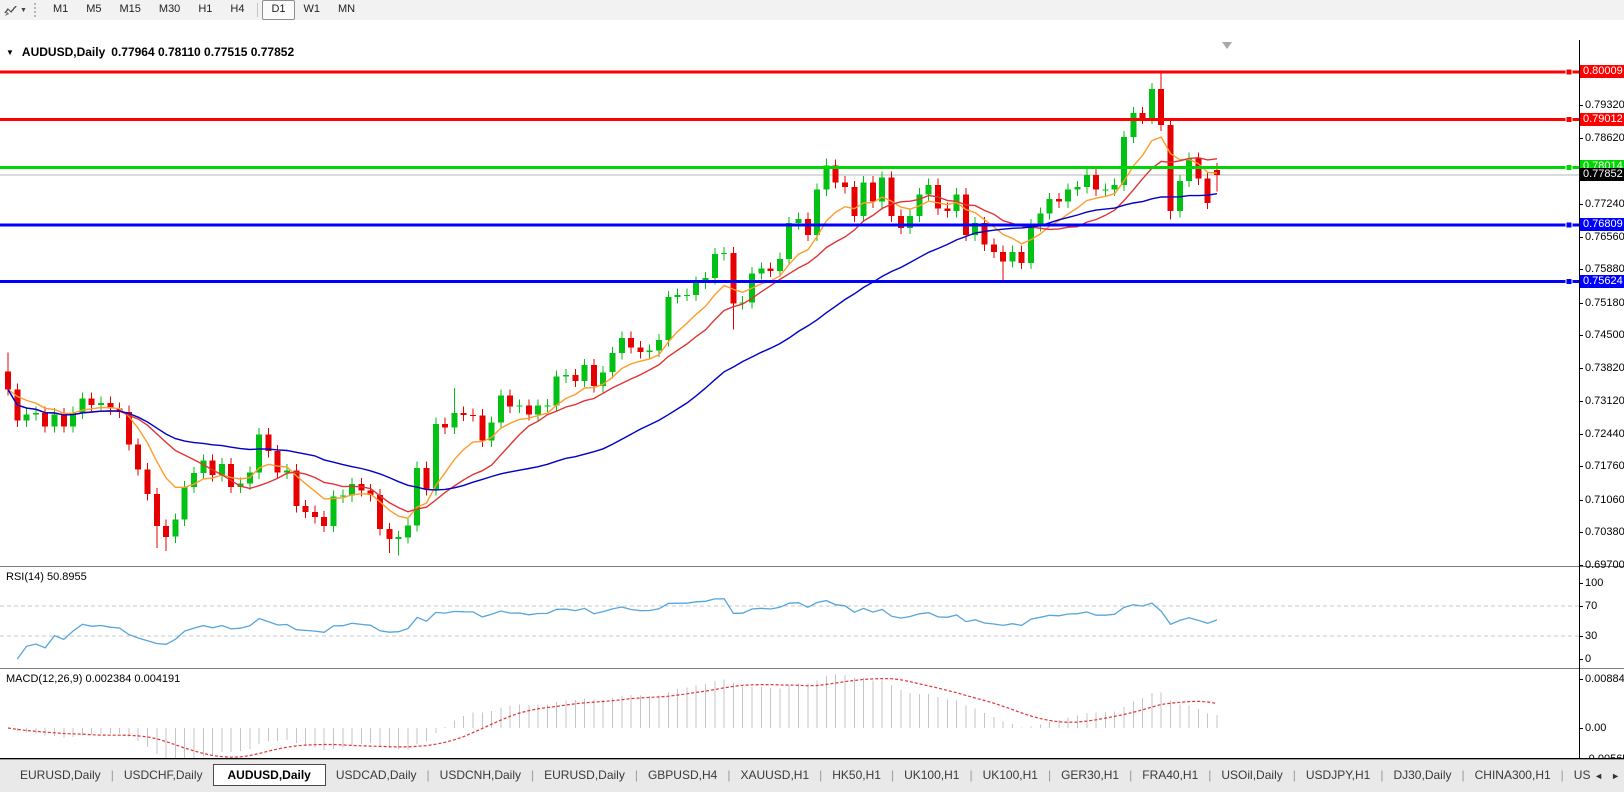  Describe the element at coordinates (1596, 728) in the screenshot. I see `macd-axis-label: 0.00` at that location.